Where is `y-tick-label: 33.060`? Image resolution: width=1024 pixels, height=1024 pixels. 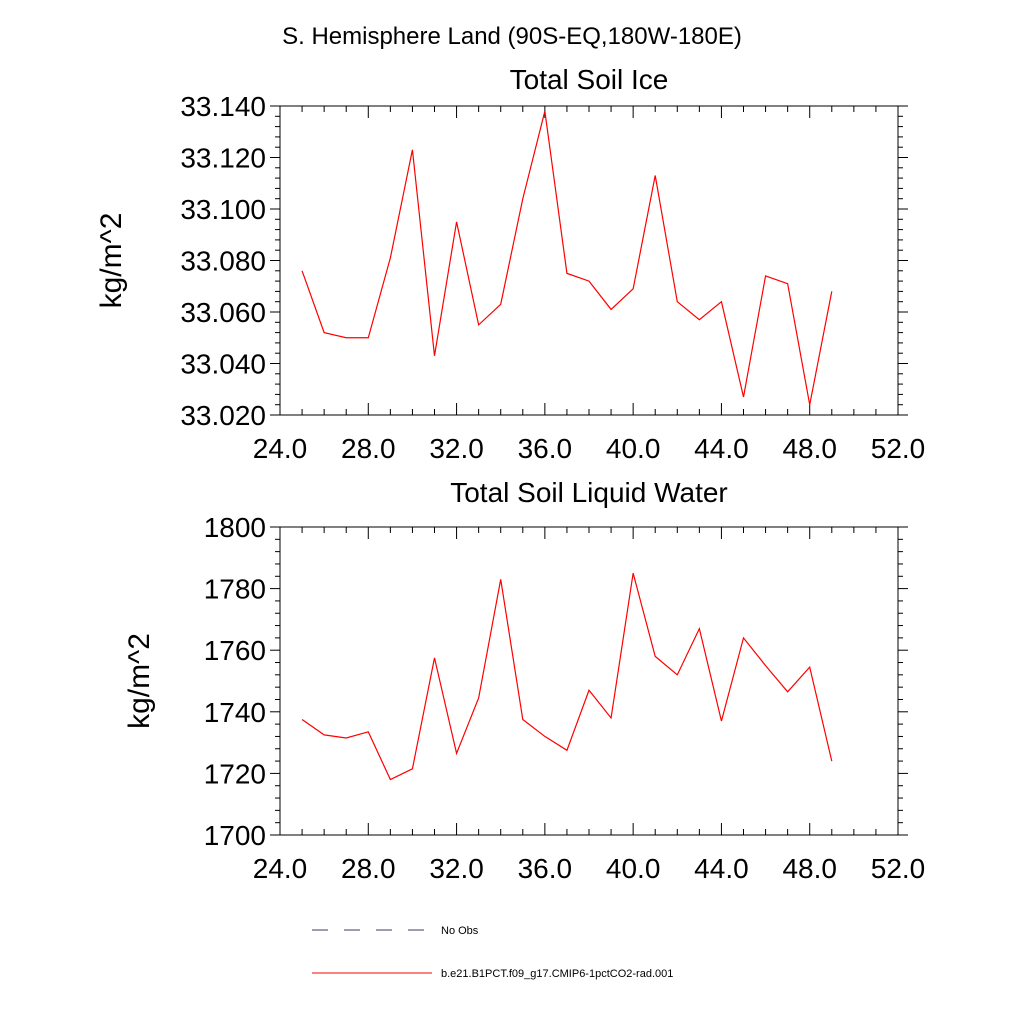
y-tick-label: 33.060 is located at coordinates (223, 312).